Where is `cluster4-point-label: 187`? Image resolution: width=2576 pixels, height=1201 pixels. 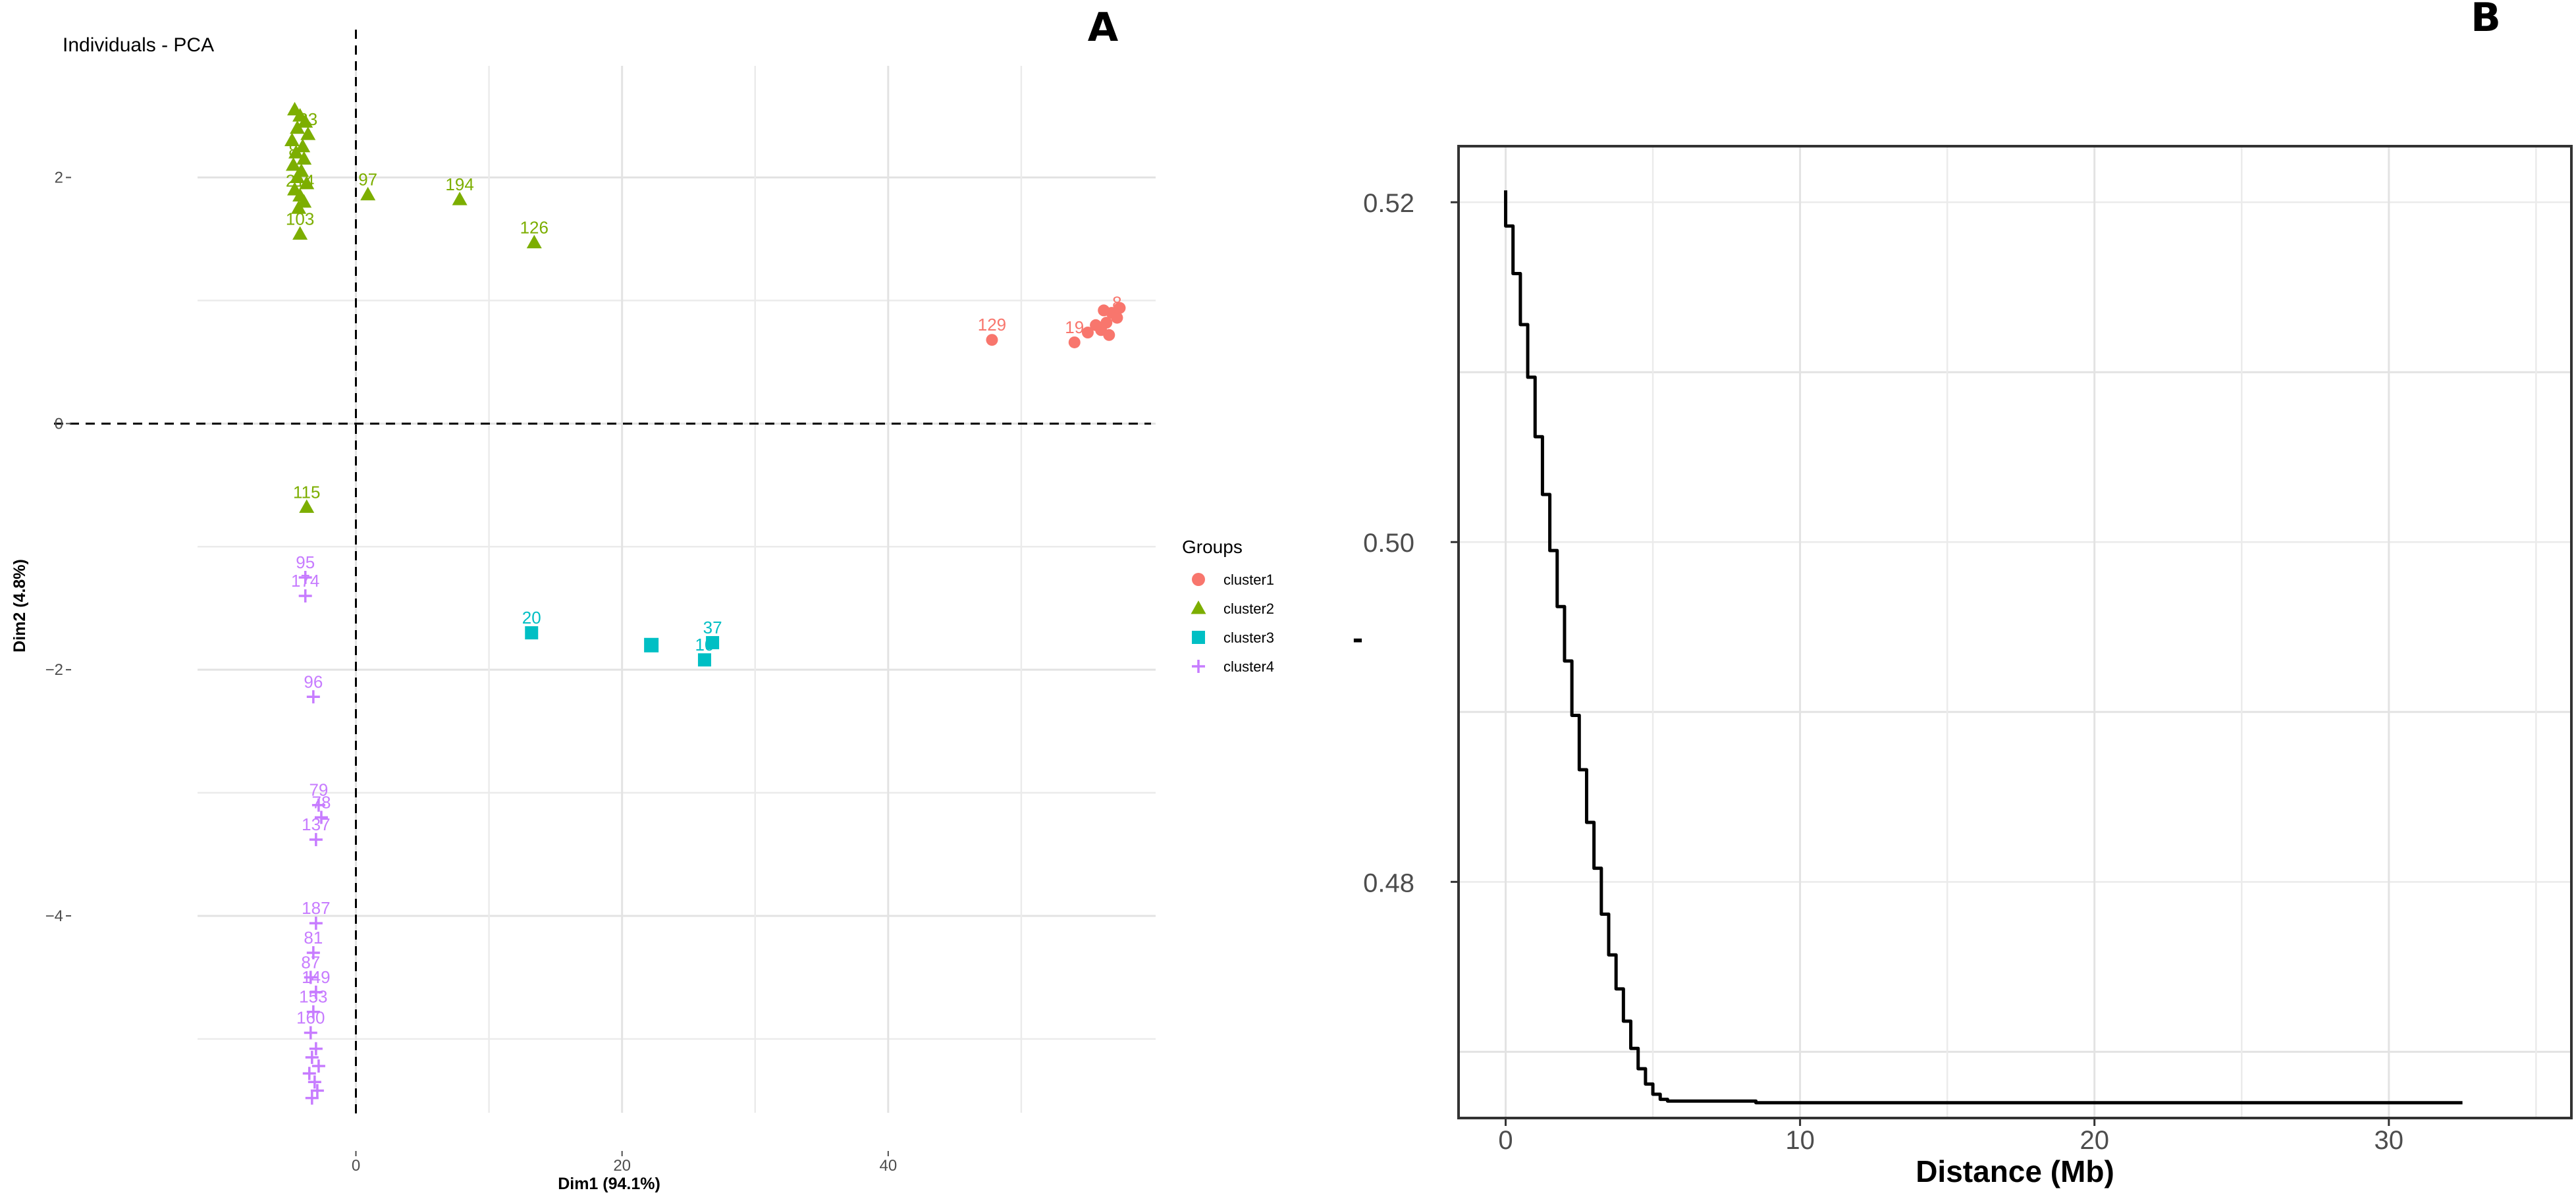 cluster4-point-label: 187 is located at coordinates (316, 908).